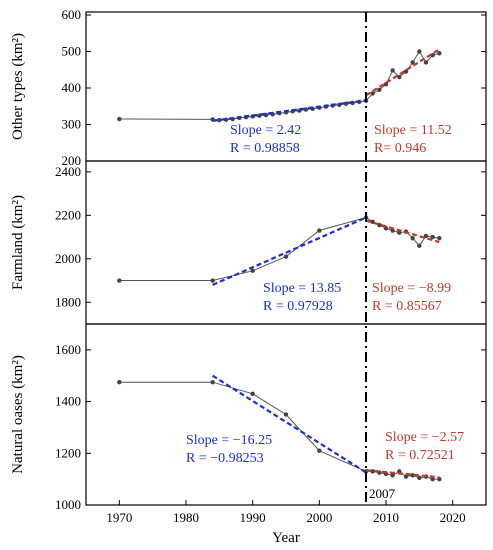 The width and height of the screenshot is (493, 550). What do you see at coordinates (68, 504) in the screenshot?
I see `y-tick-label: 1000` at bounding box center [68, 504].